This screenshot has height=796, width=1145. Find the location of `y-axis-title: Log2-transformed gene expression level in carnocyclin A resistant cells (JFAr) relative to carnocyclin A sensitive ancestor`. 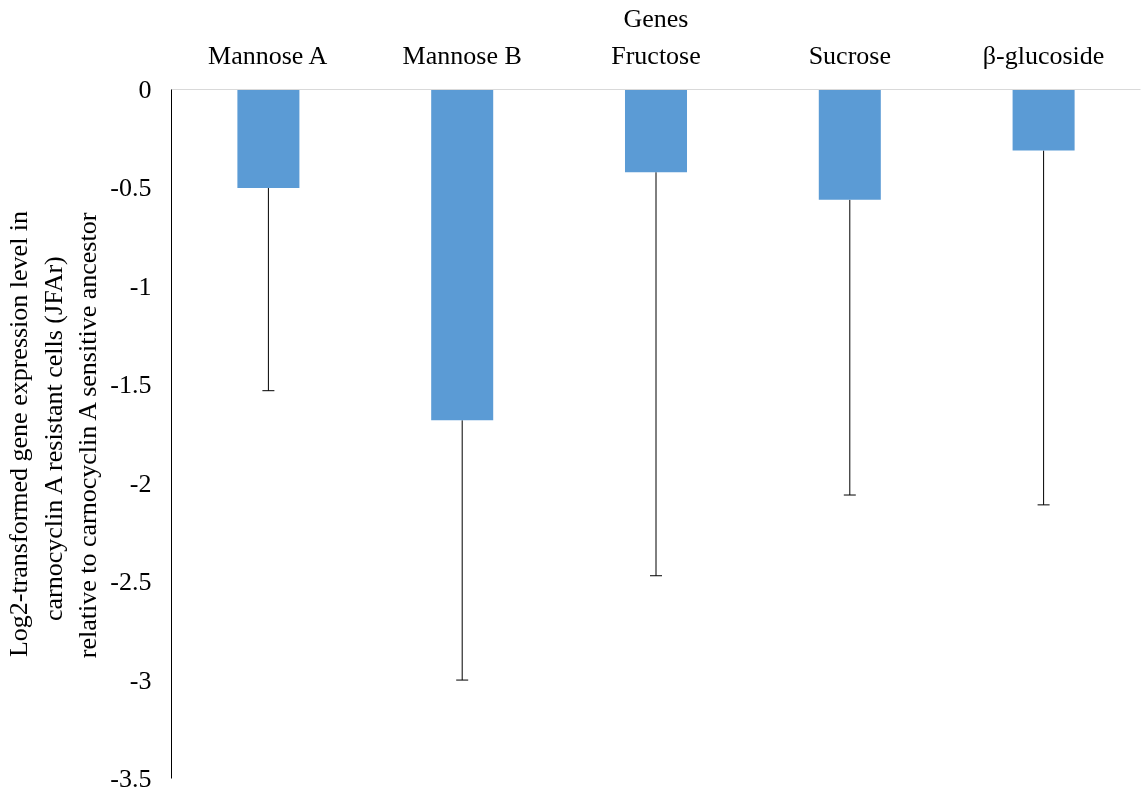

y-axis-title: Log2-transformed gene expression level in carnocyclin A resistant cells (JFAr) relative to carnocyclin A sensitive ancestor is located at coordinates (53, 434).